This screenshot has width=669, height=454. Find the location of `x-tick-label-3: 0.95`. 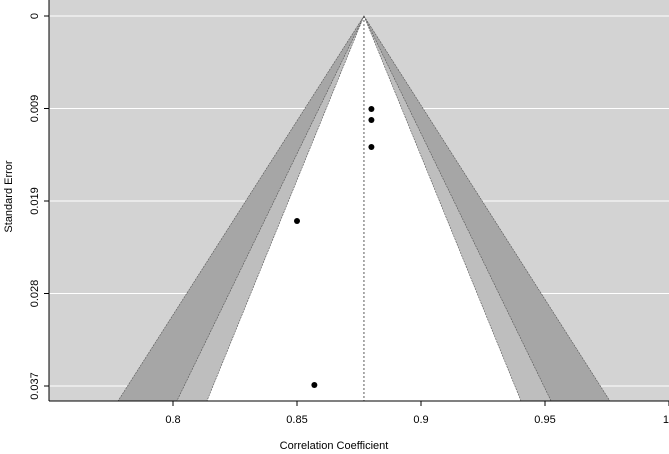

x-tick-label-3: 0.95 is located at coordinates (544, 420).